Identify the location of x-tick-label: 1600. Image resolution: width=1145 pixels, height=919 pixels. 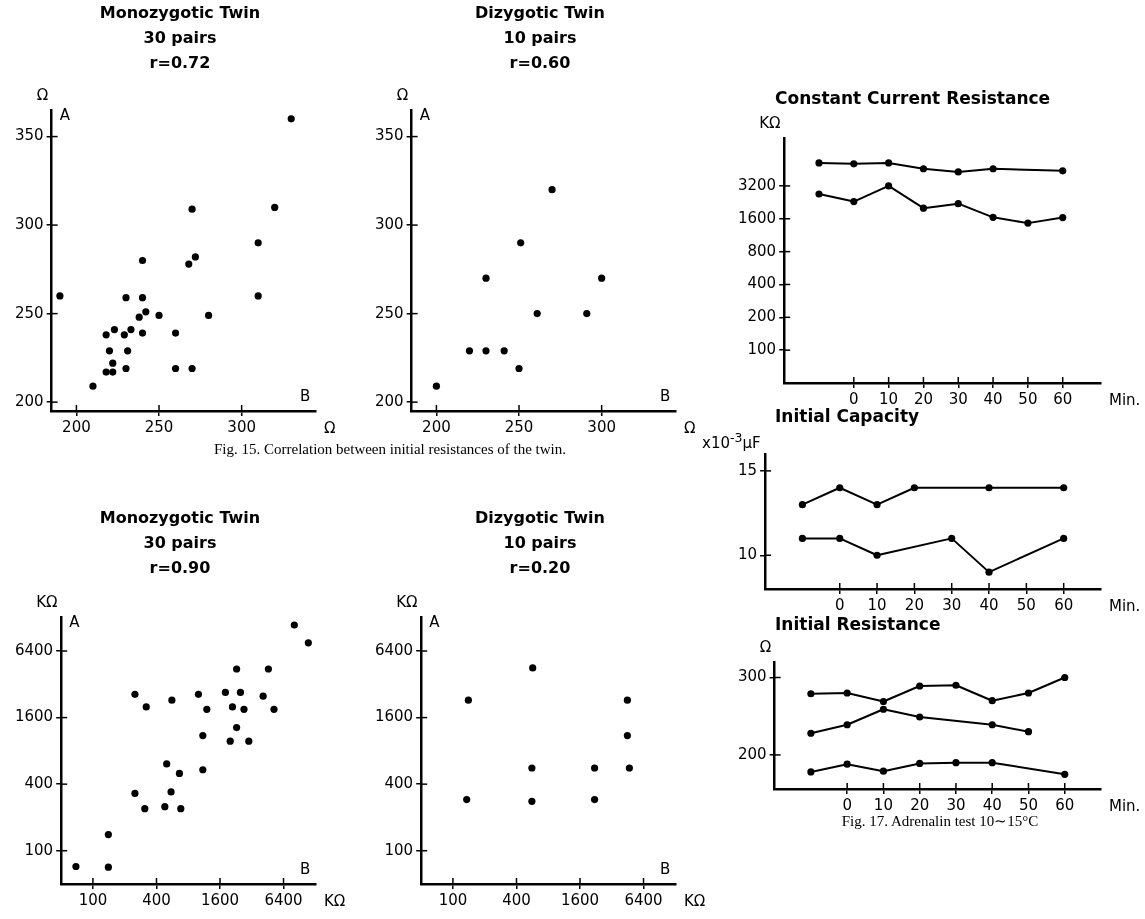
(220, 899).